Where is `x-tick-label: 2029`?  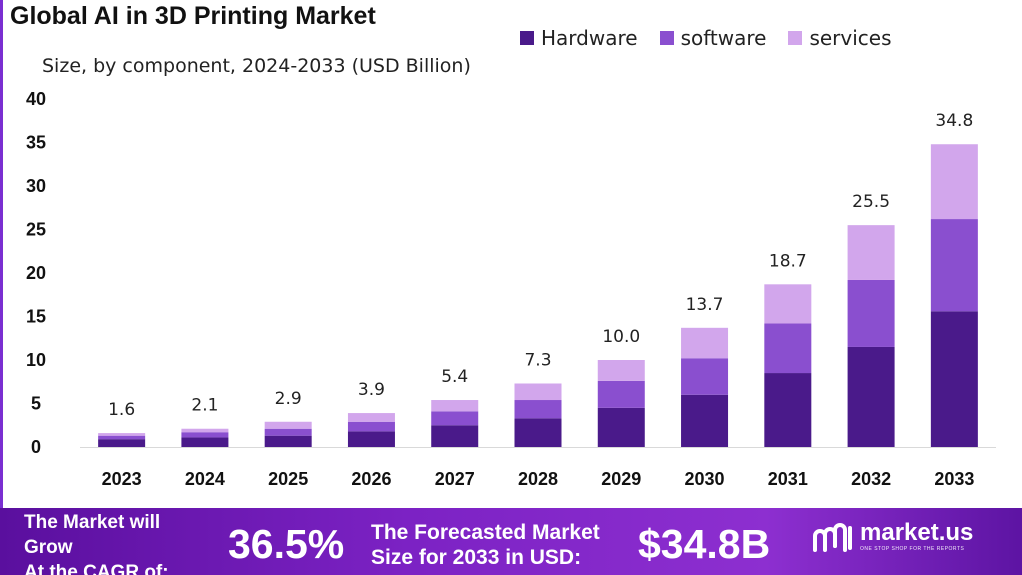 x-tick-label: 2029 is located at coordinates (621, 479).